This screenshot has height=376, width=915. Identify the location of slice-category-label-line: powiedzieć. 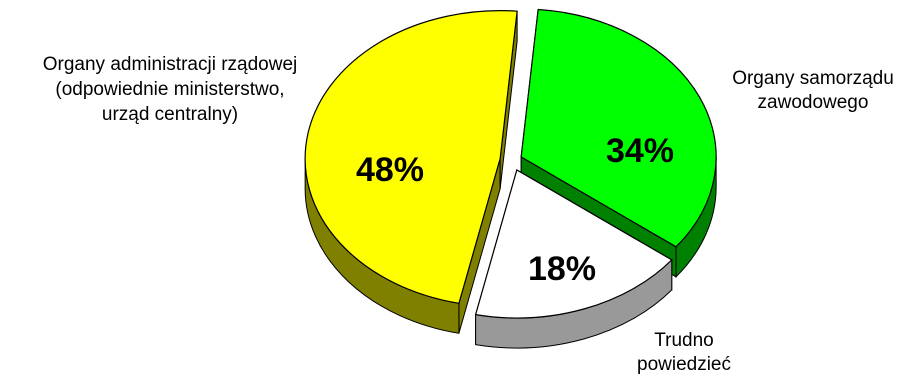
(684, 364).